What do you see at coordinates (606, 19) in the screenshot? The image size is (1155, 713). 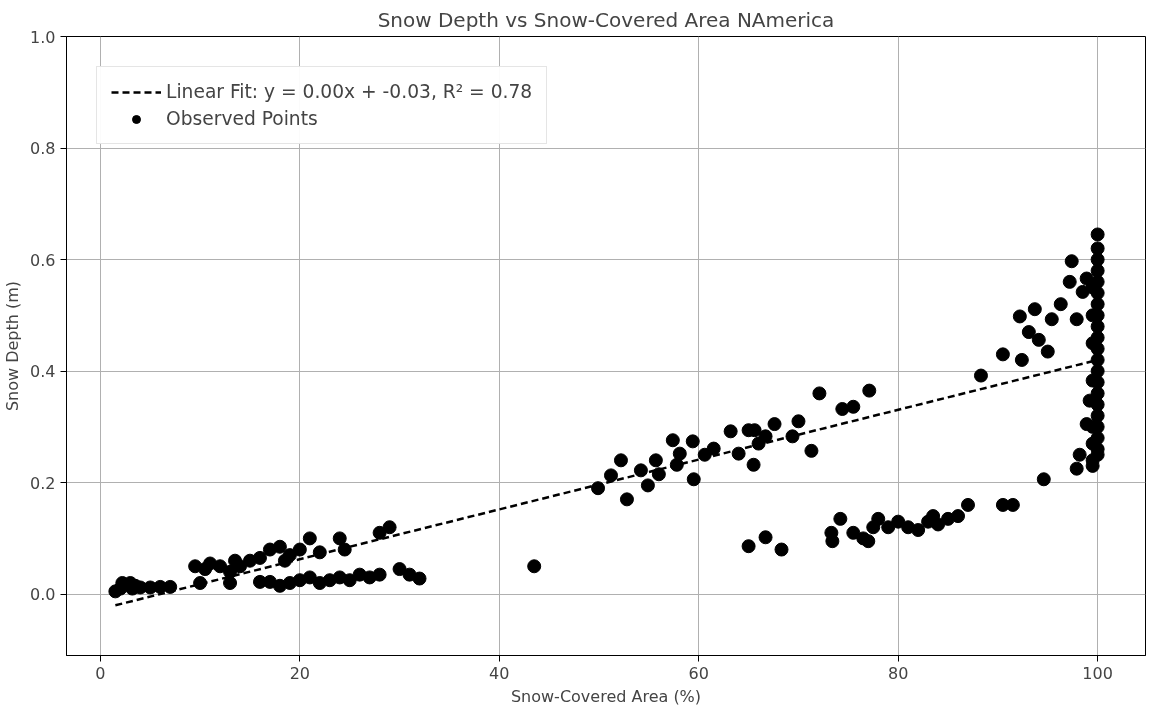 I see `chart-title: Snow Depth vs Snow-Covered Area NAmerica` at bounding box center [606, 19].